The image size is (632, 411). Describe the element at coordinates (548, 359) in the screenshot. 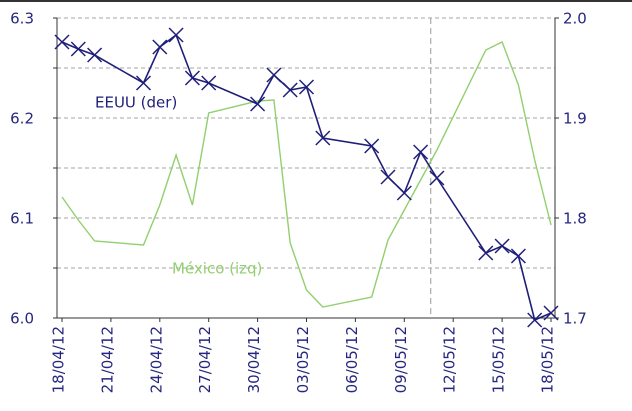

I see `x-tick-label: 18/05/12` at that location.